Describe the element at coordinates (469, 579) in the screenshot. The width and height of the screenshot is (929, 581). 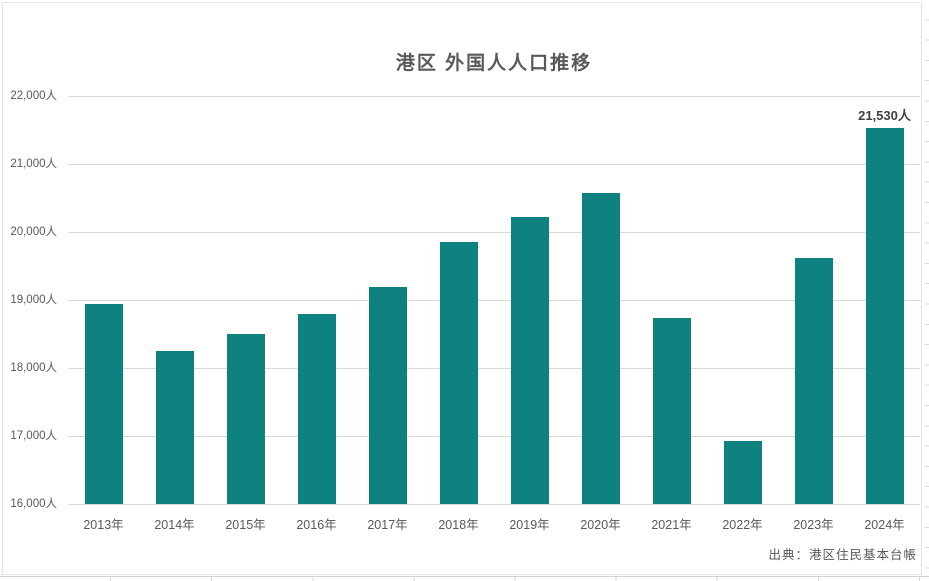
I see `sheet-column-ticks` at that location.